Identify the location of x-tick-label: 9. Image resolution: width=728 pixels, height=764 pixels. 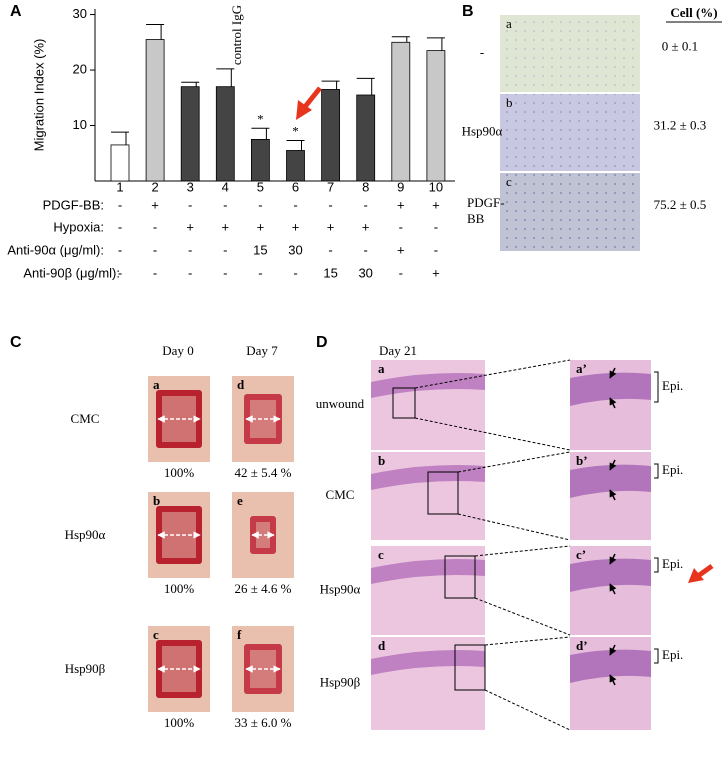
(400, 186).